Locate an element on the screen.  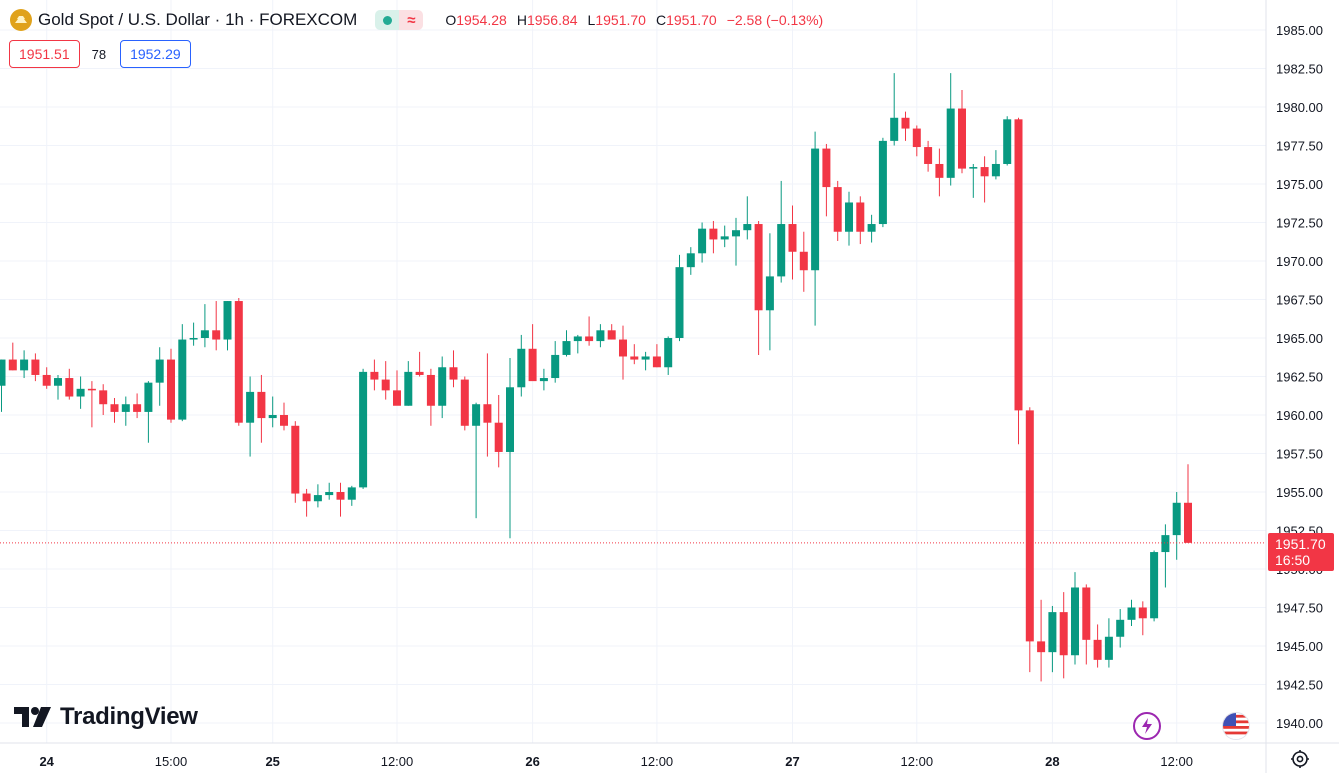
high-value: 1956.84 is located at coordinates (552, 20).